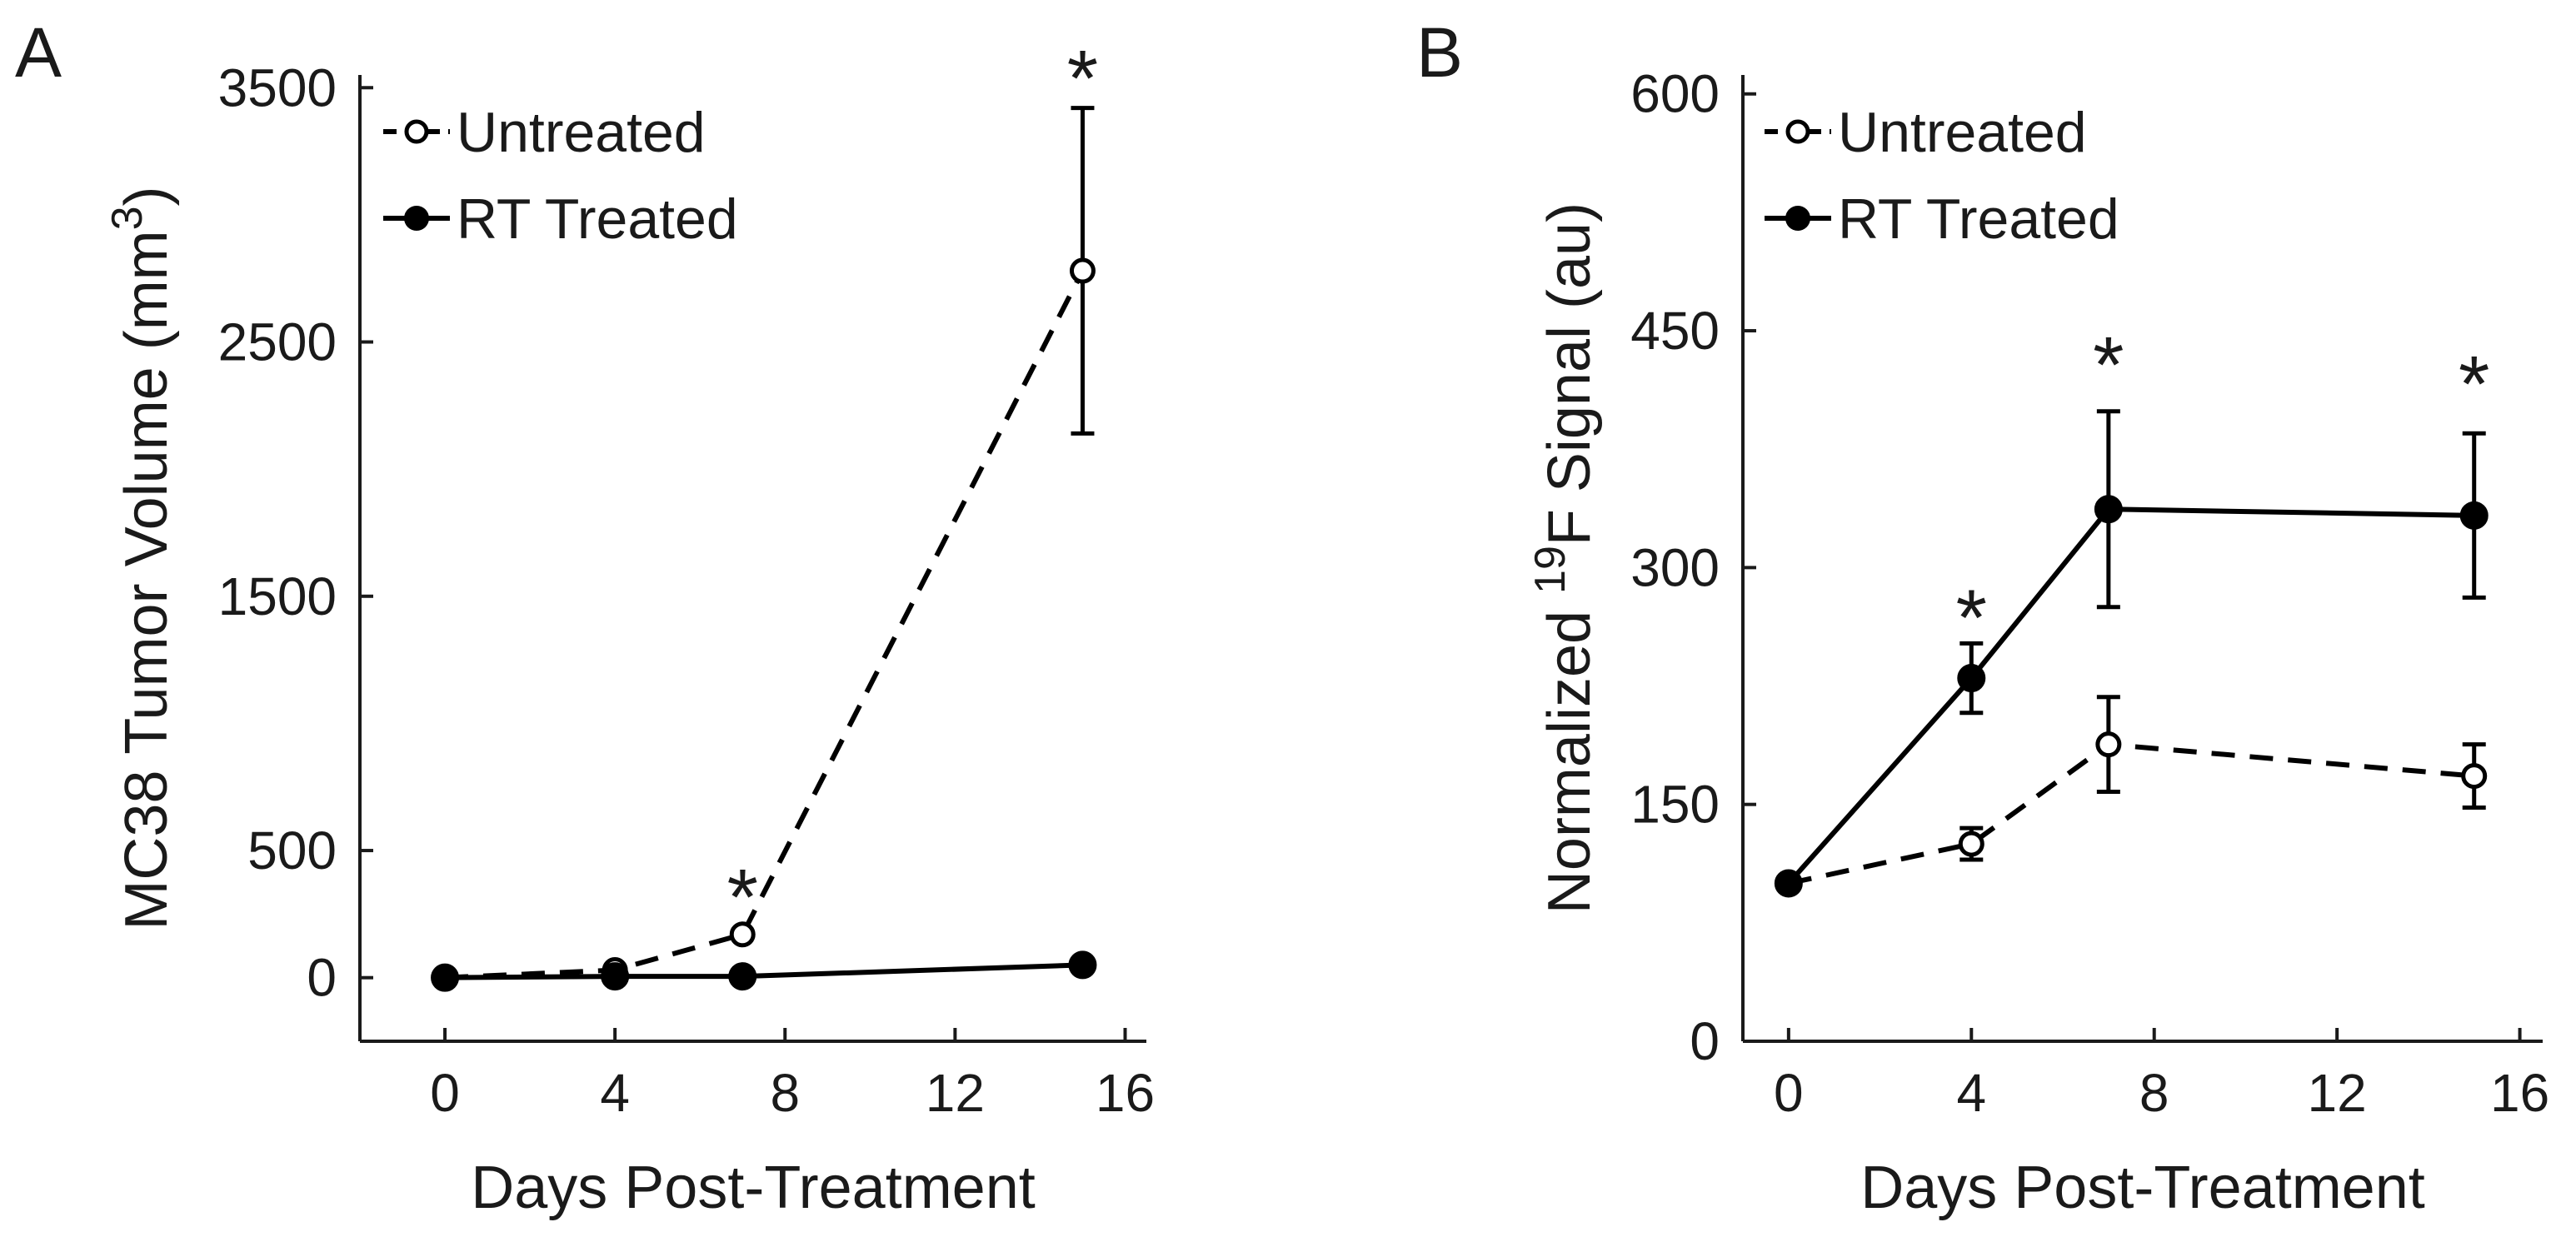  What do you see at coordinates (292, 850) in the screenshot?
I see `y-tick-label: 500` at bounding box center [292, 850].